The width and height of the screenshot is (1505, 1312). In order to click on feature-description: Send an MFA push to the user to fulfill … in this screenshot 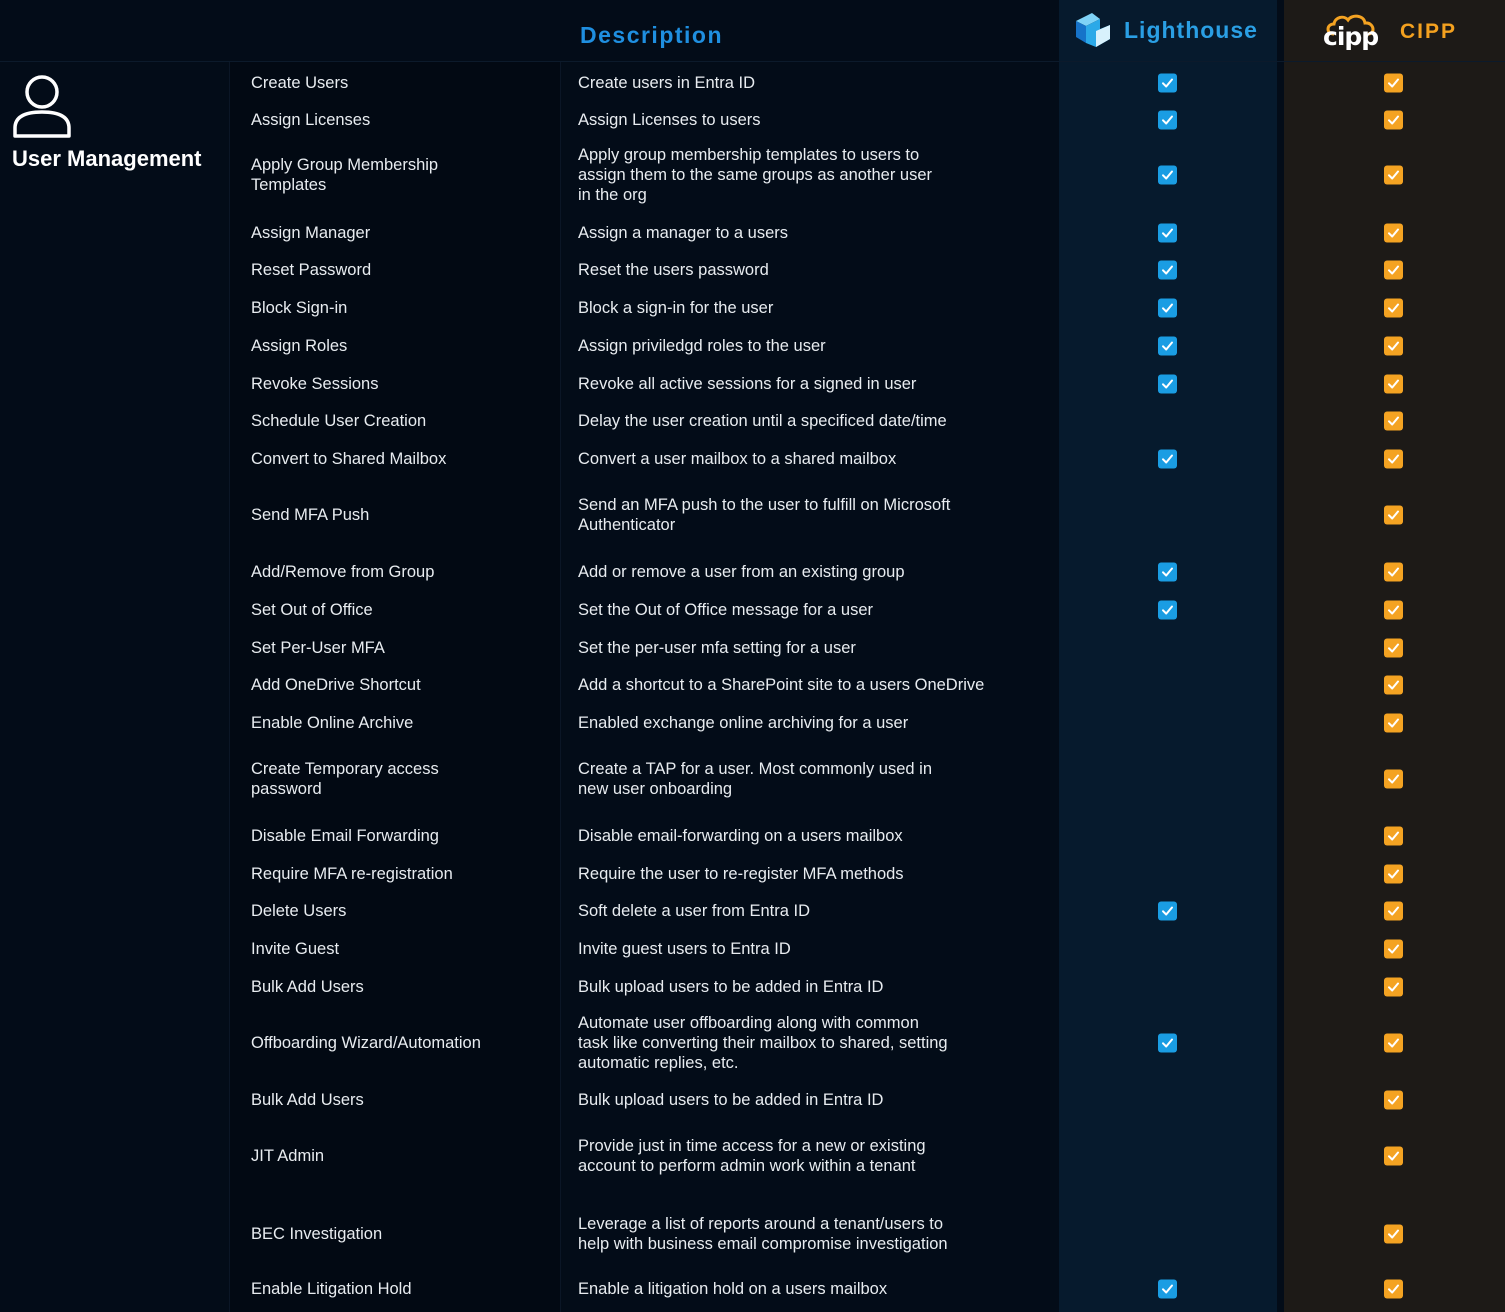, I will do `click(764, 515)`.